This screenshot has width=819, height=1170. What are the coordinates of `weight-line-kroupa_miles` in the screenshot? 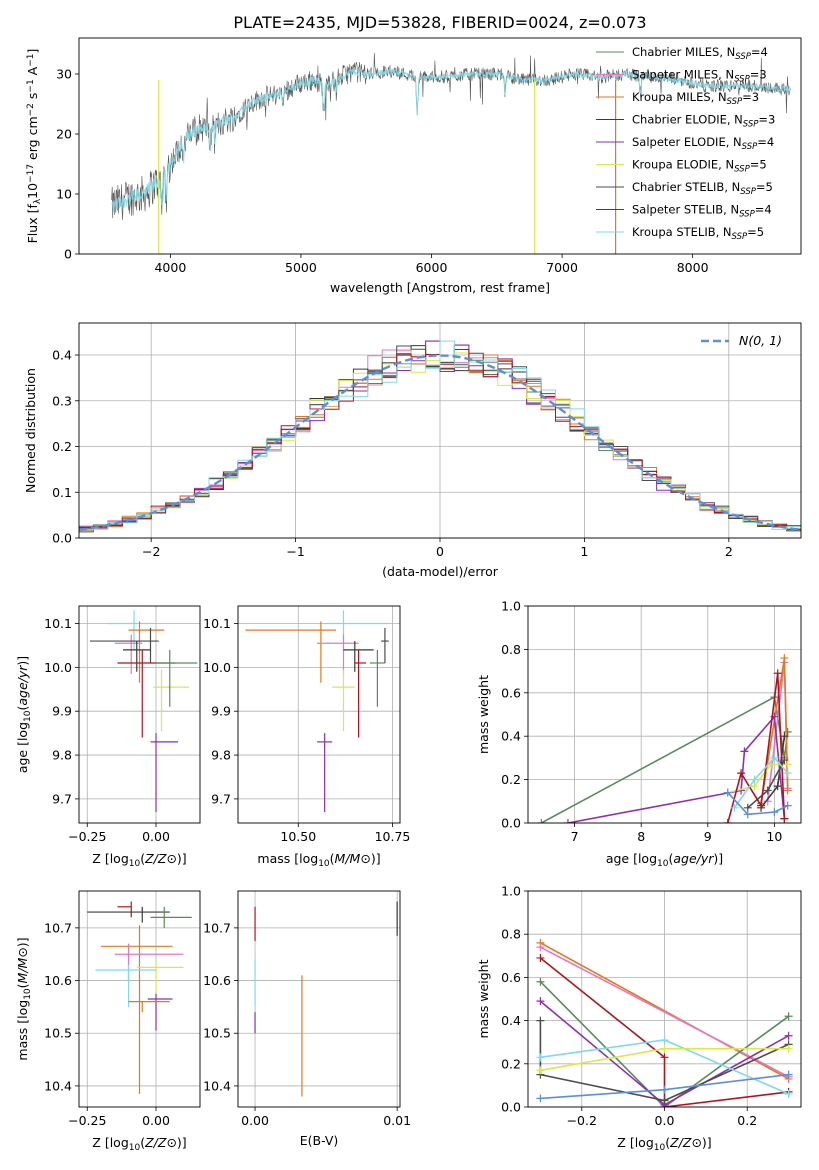 It's located at (664, 1011).